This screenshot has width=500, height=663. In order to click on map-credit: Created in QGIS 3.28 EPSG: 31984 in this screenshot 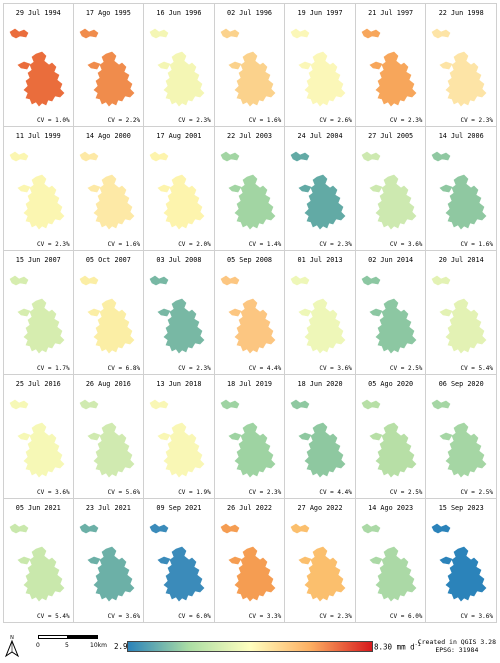, I will do `click(457, 646)`.